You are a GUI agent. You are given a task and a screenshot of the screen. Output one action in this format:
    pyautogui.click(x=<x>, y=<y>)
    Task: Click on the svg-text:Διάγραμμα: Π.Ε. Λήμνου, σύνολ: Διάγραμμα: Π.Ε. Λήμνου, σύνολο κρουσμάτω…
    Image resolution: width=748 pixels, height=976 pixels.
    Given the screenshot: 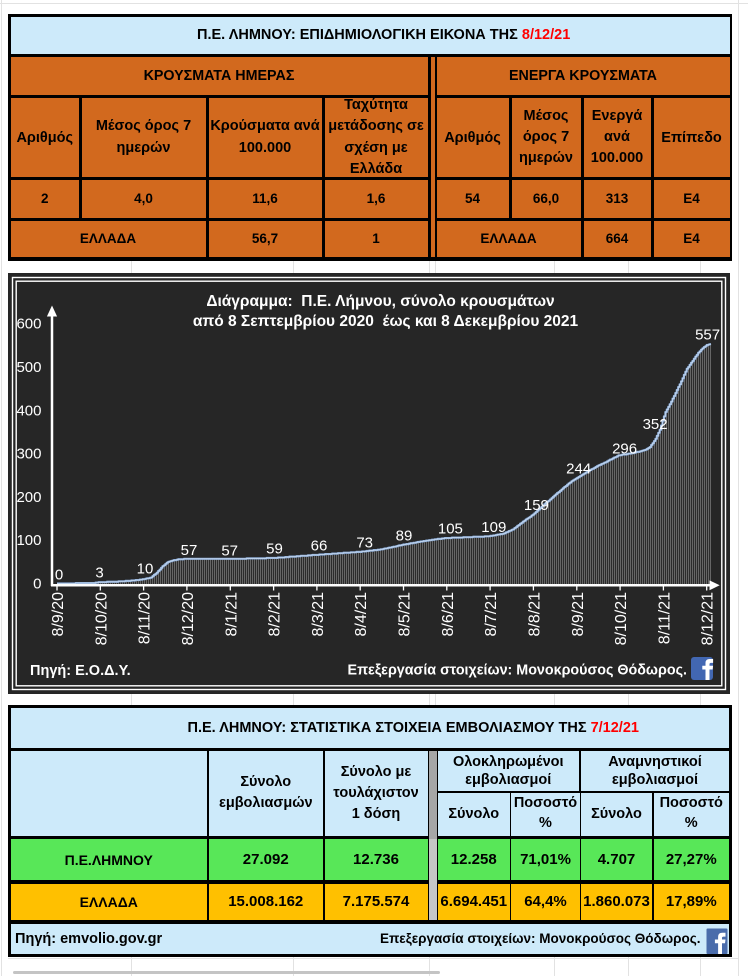 What is the action you would take?
    pyautogui.click(x=380, y=301)
    